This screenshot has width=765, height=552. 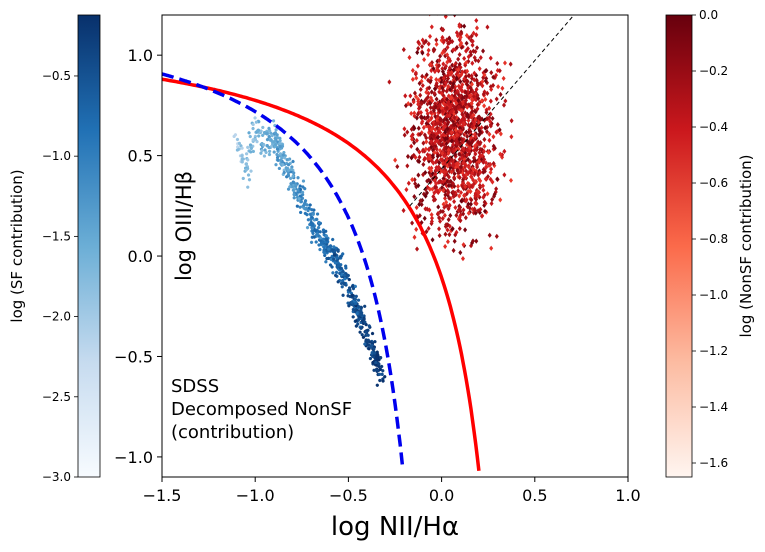 What do you see at coordinates (392, 491) in the screenshot?
I see `x-axis-ticks: −1.5 −1.0 −0.5 0.0 0.5 1.0` at bounding box center [392, 491].